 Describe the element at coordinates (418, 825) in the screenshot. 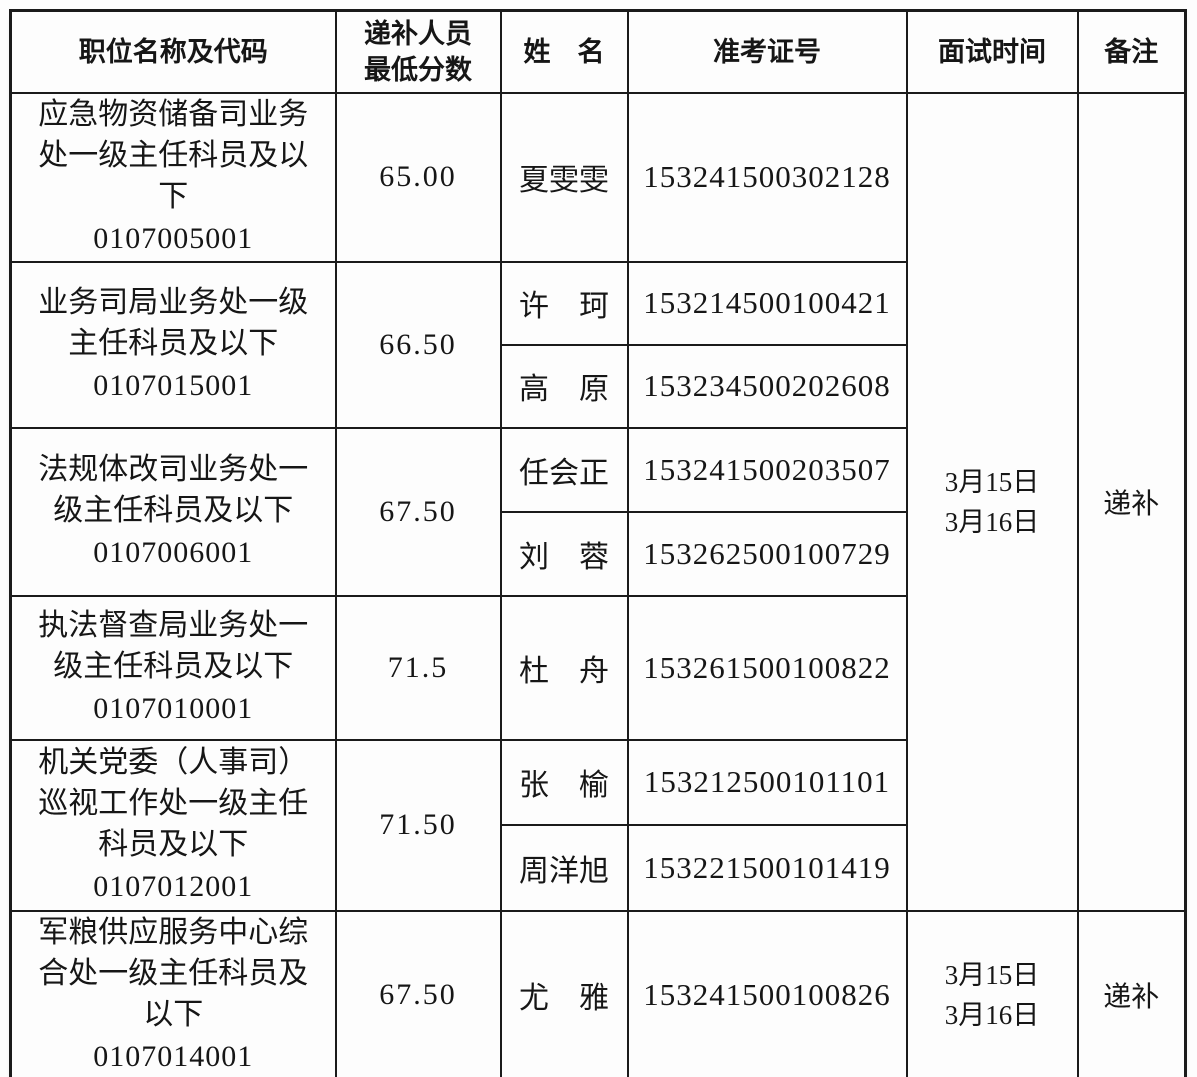

I see `score-cell: 71.50` at that location.